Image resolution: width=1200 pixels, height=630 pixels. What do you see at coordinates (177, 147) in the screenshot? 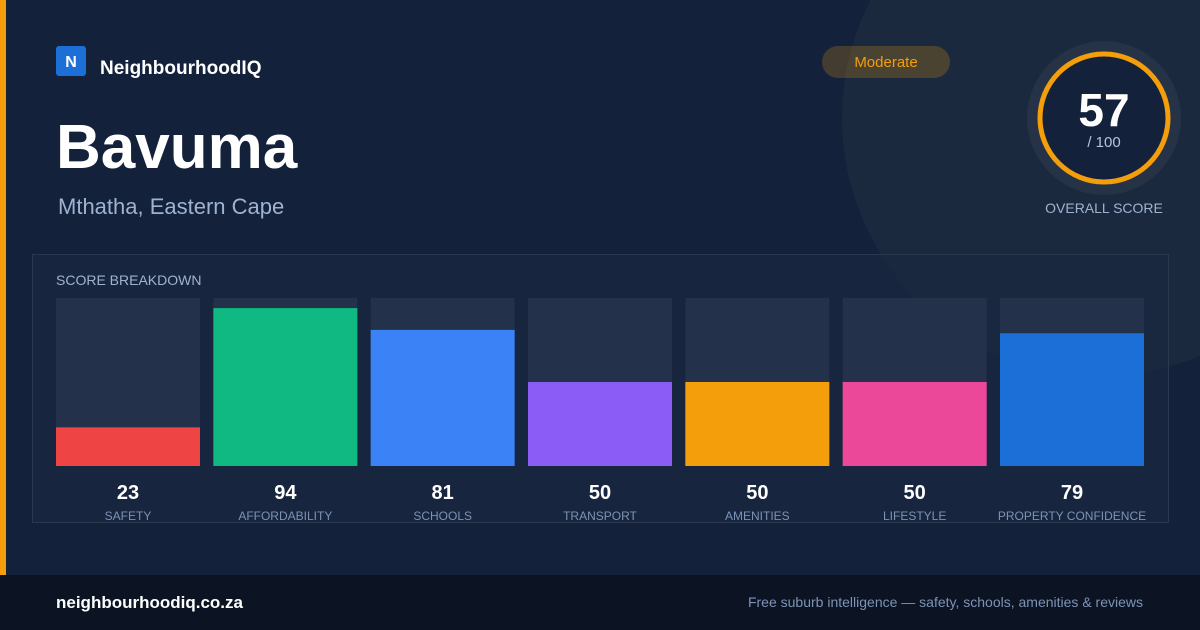
I see `title: Bavuma` at bounding box center [177, 147].